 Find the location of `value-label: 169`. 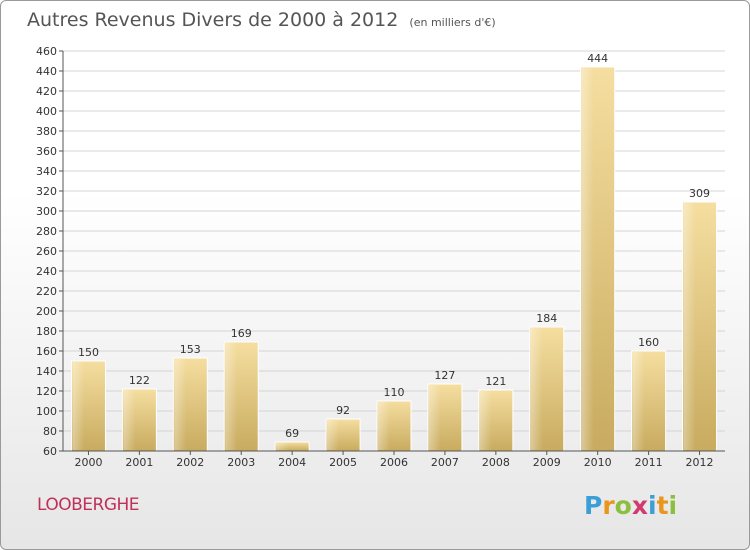

value-label: 169 is located at coordinates (241, 333).